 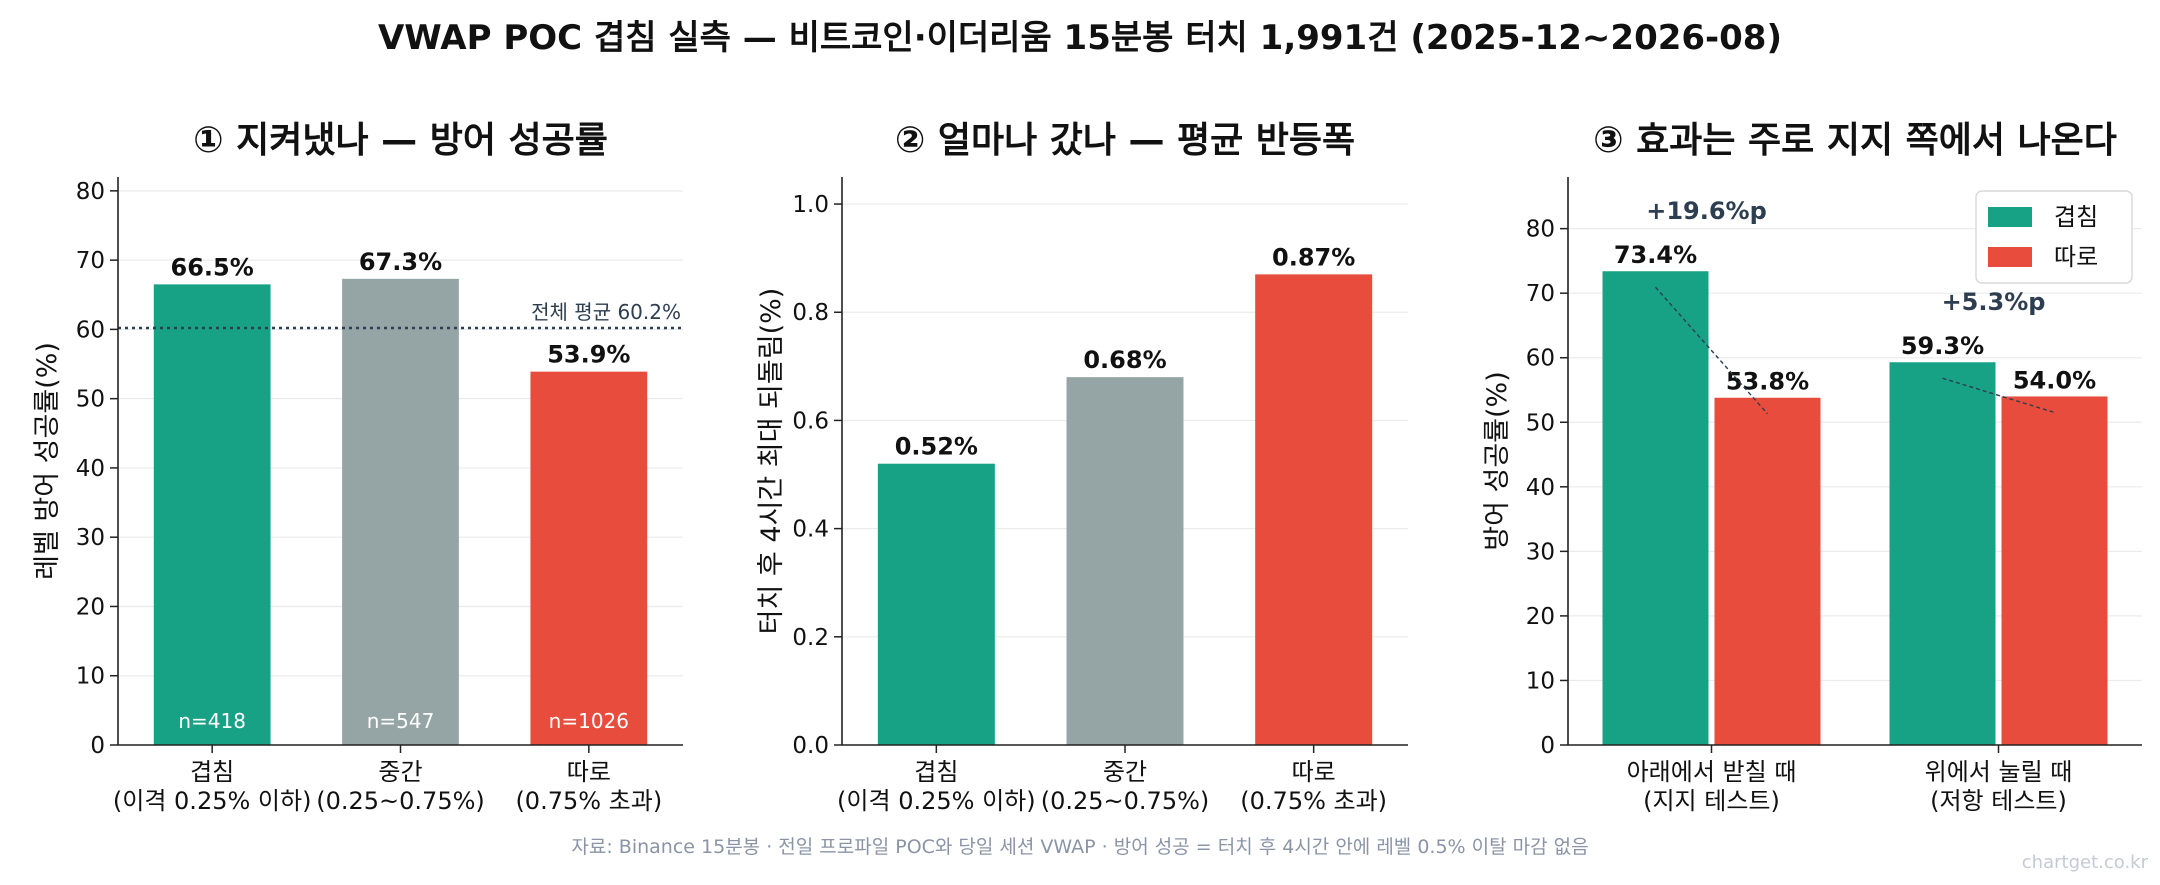 I want to click on bar-value-label: 59.3%, so click(x=1942, y=346).